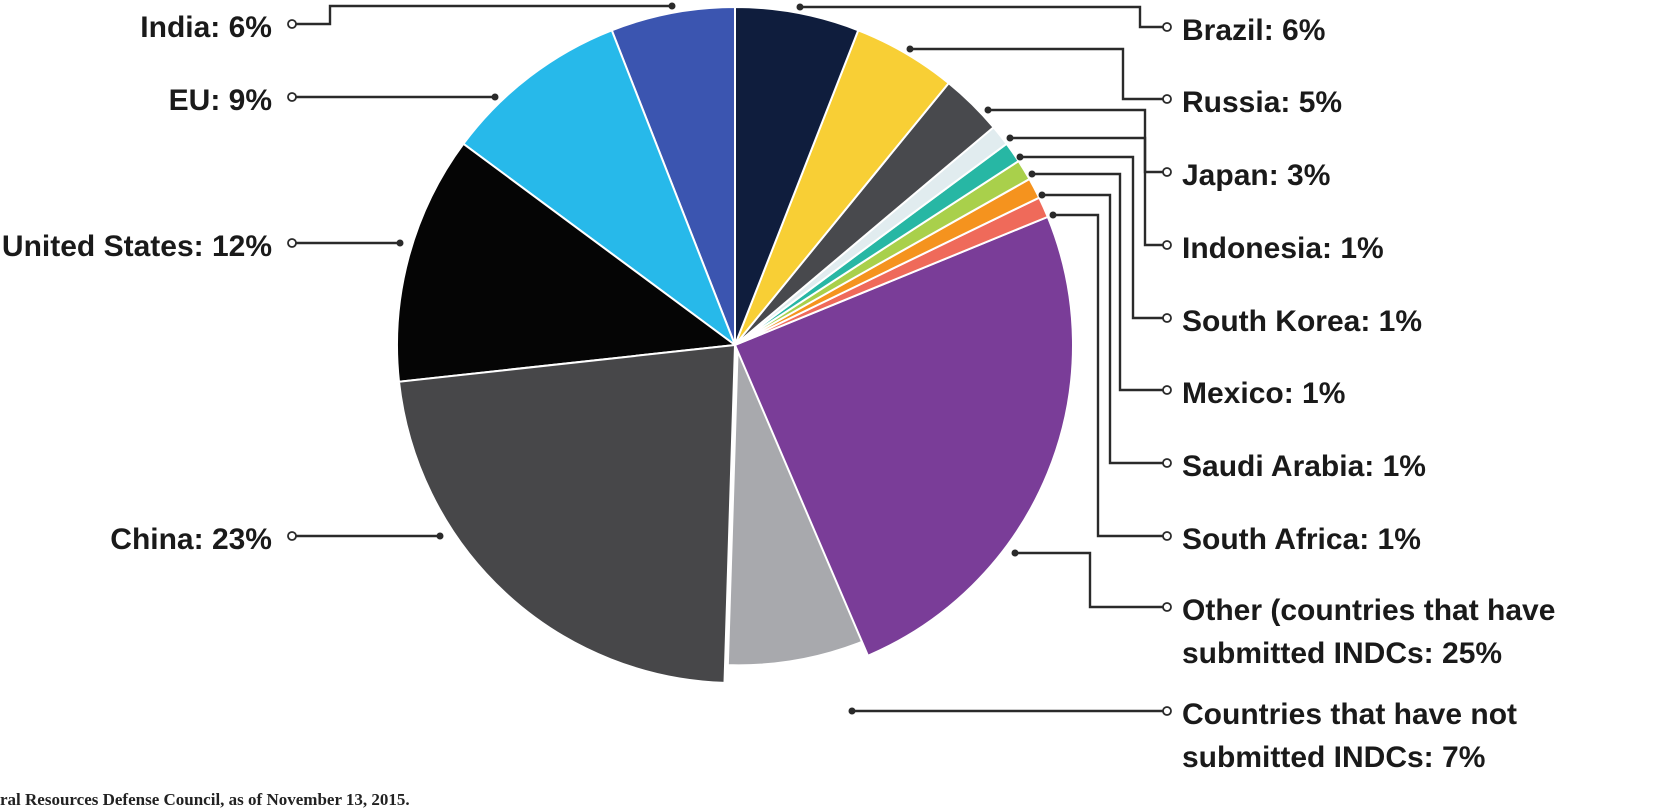  Describe the element at coordinates (1301, 539) in the screenshot. I see `label-south-africa: South Africa: 1%` at that location.